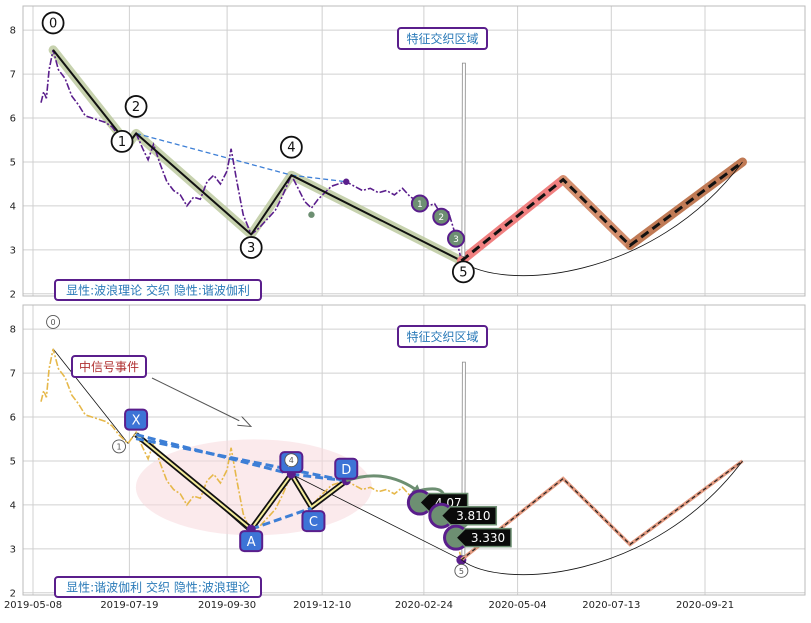 The width and height of the screenshot is (811, 623). I want to click on pivot-dot-d, so click(346, 181).